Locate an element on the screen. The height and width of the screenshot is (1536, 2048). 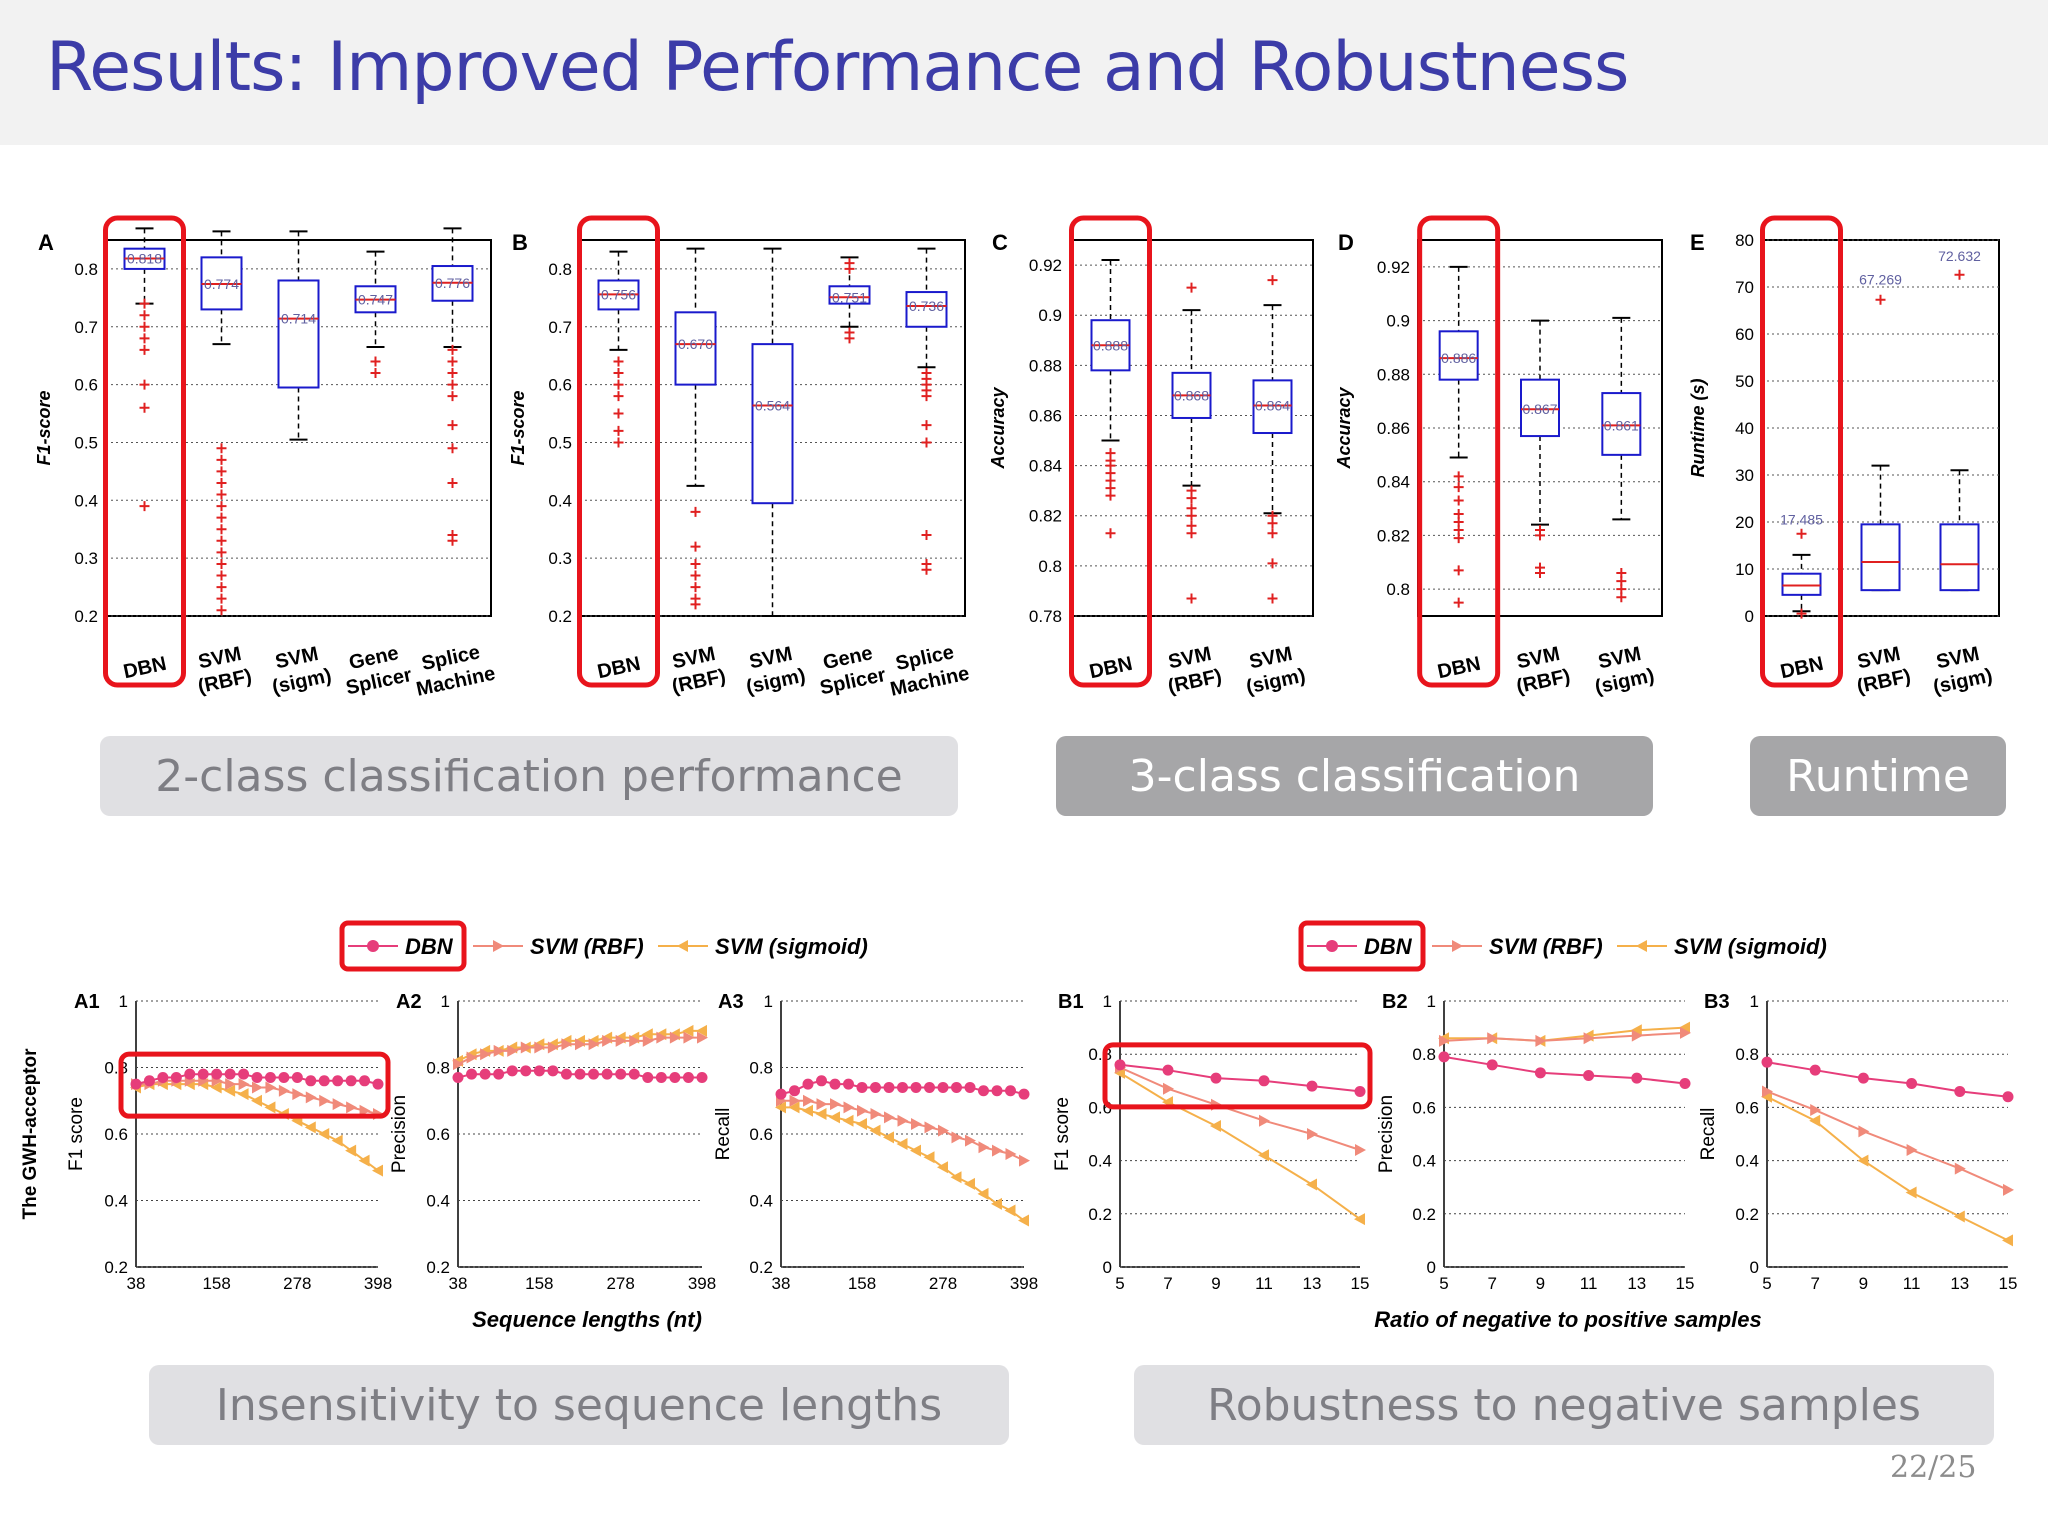
panel-d-median-label: 0.861 is located at coordinates (1621, 425).